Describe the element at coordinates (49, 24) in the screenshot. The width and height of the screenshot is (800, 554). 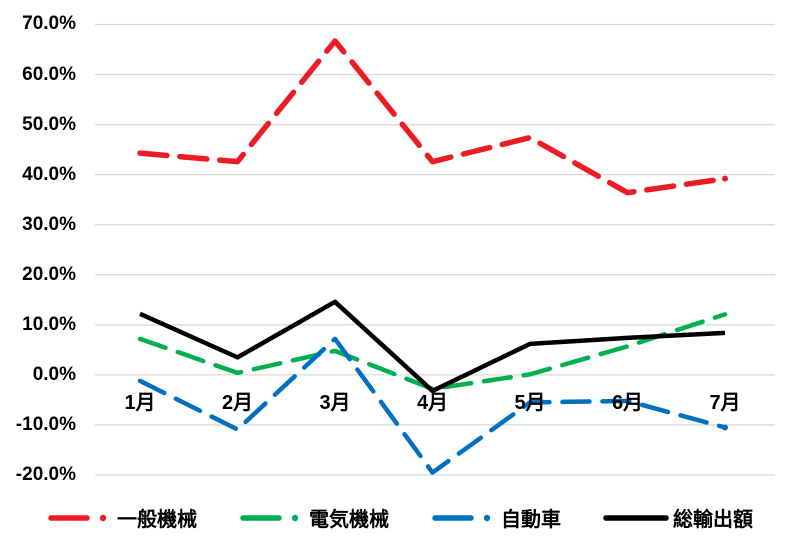
I see `y-tick-label: 70.0%` at that location.